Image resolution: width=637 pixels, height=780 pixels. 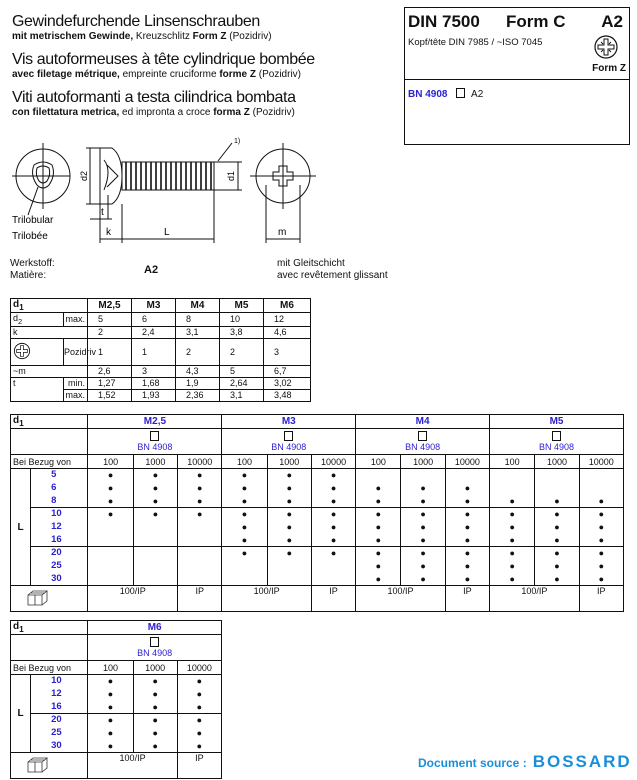 I want to click on length-row: 8 ● ● ● ● ● ● ● ● ● ● ● ●, so click(x=318, y=501).